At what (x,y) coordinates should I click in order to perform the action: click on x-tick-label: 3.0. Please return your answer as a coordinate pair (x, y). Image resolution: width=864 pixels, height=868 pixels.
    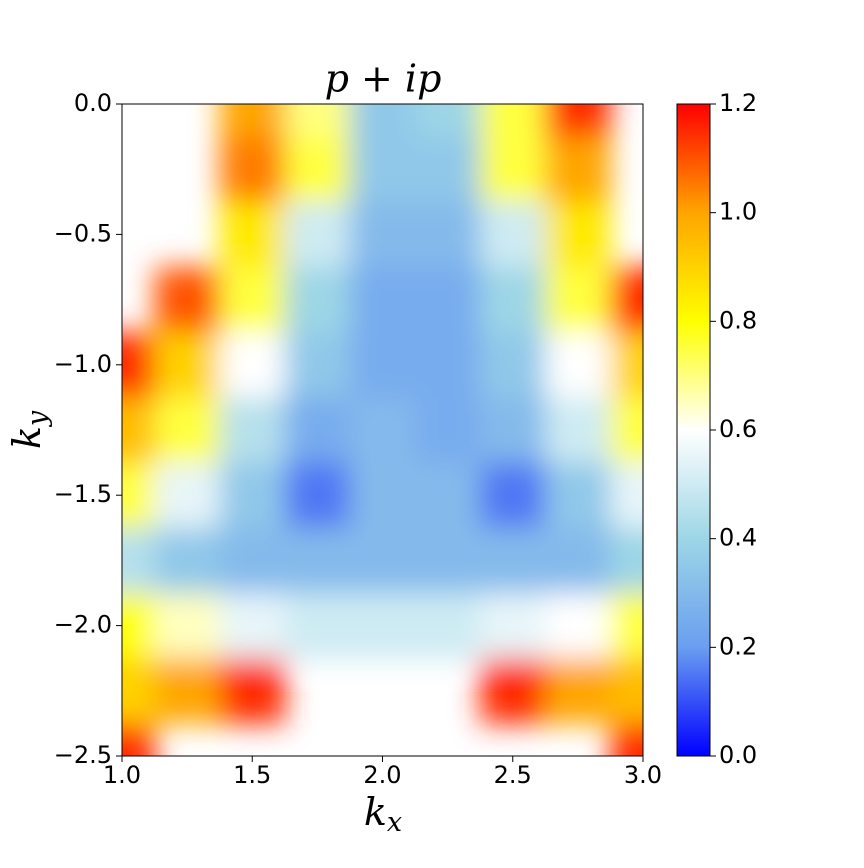
    Looking at the image, I should click on (643, 775).